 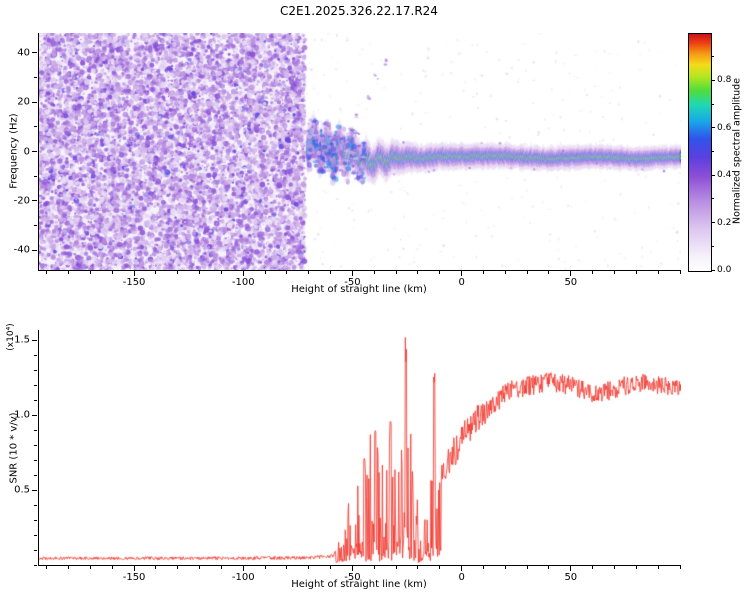 What do you see at coordinates (359, 11) in the screenshot?
I see `figure-title: C2E1.2025.326.22.17.R24` at bounding box center [359, 11].